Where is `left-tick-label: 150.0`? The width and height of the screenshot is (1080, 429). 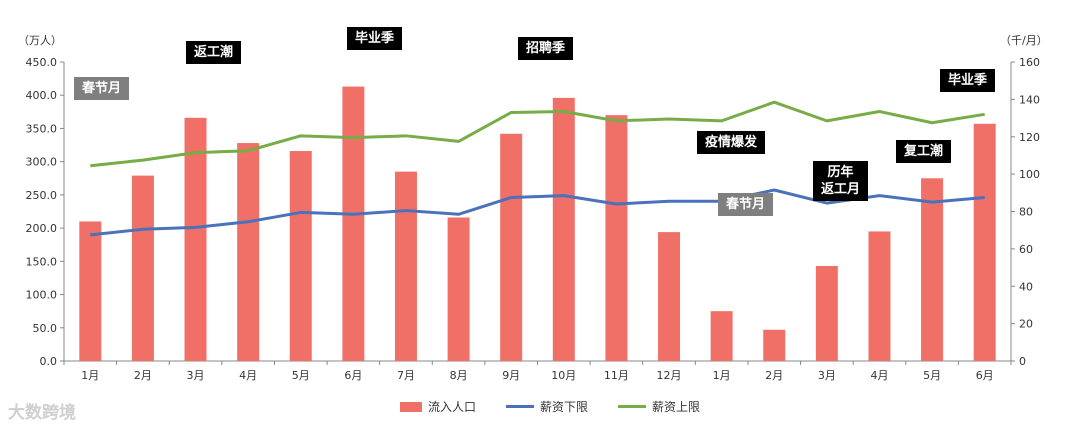 left-tick-label: 150.0 is located at coordinates (42, 261).